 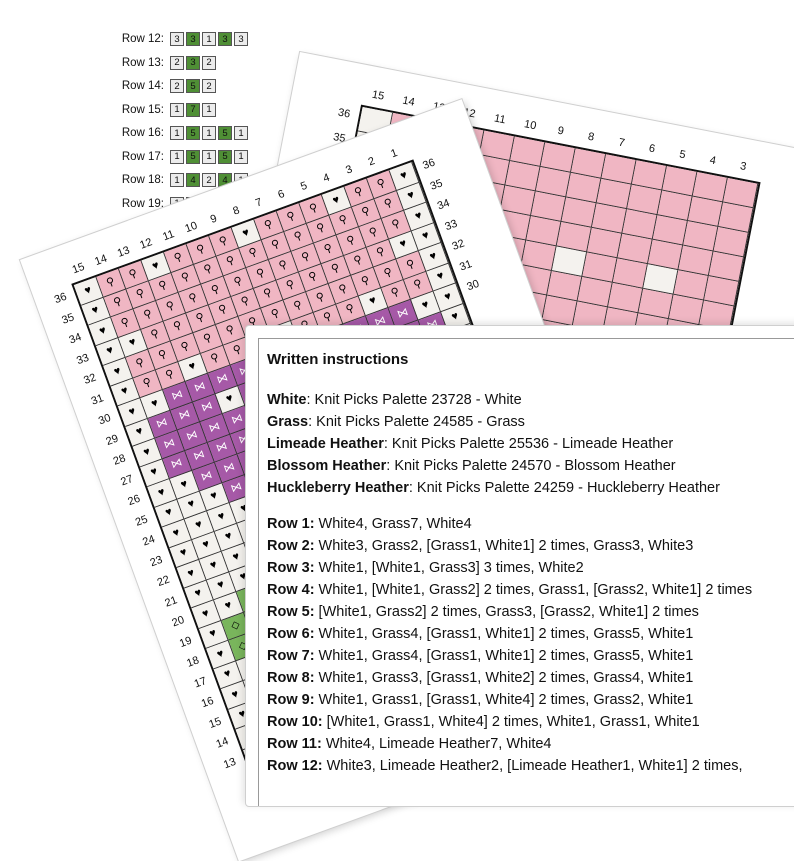 I want to click on yarn-name: Limeade Heather, so click(x=325, y=444).